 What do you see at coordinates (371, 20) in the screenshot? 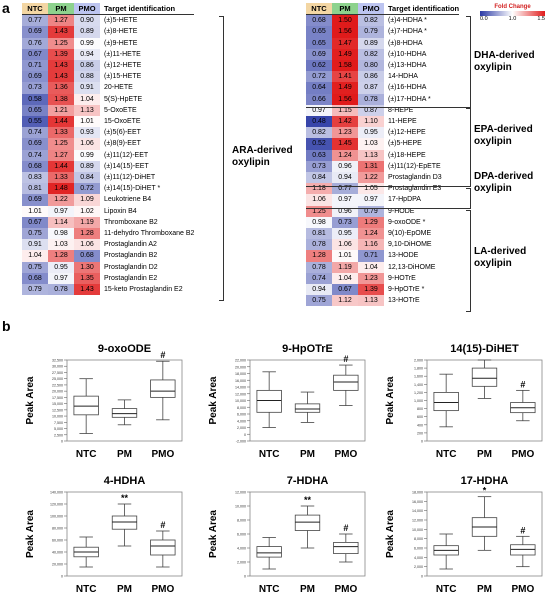
I see `heatmap-cell-pmo: 0.82` at bounding box center [371, 20].